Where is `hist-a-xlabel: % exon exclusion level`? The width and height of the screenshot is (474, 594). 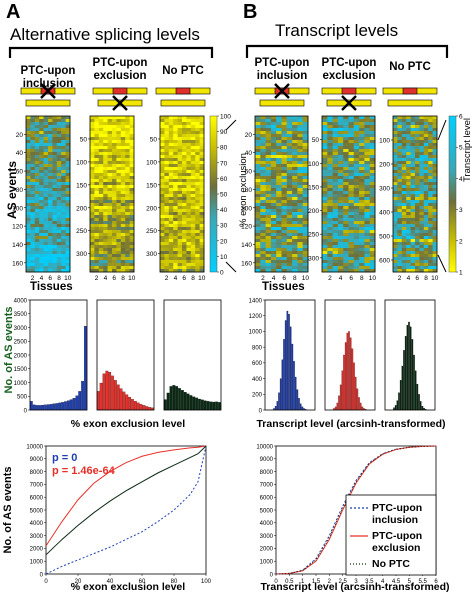 hist-a-xlabel: % exon exclusion level is located at coordinates (128, 424).